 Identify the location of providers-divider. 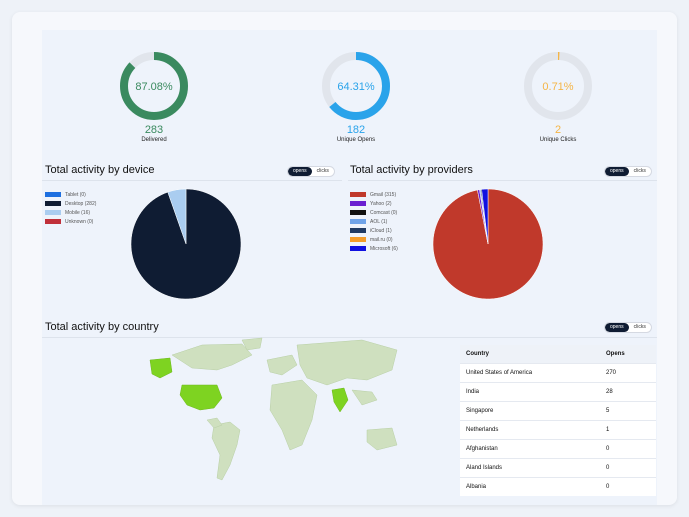
(502, 180).